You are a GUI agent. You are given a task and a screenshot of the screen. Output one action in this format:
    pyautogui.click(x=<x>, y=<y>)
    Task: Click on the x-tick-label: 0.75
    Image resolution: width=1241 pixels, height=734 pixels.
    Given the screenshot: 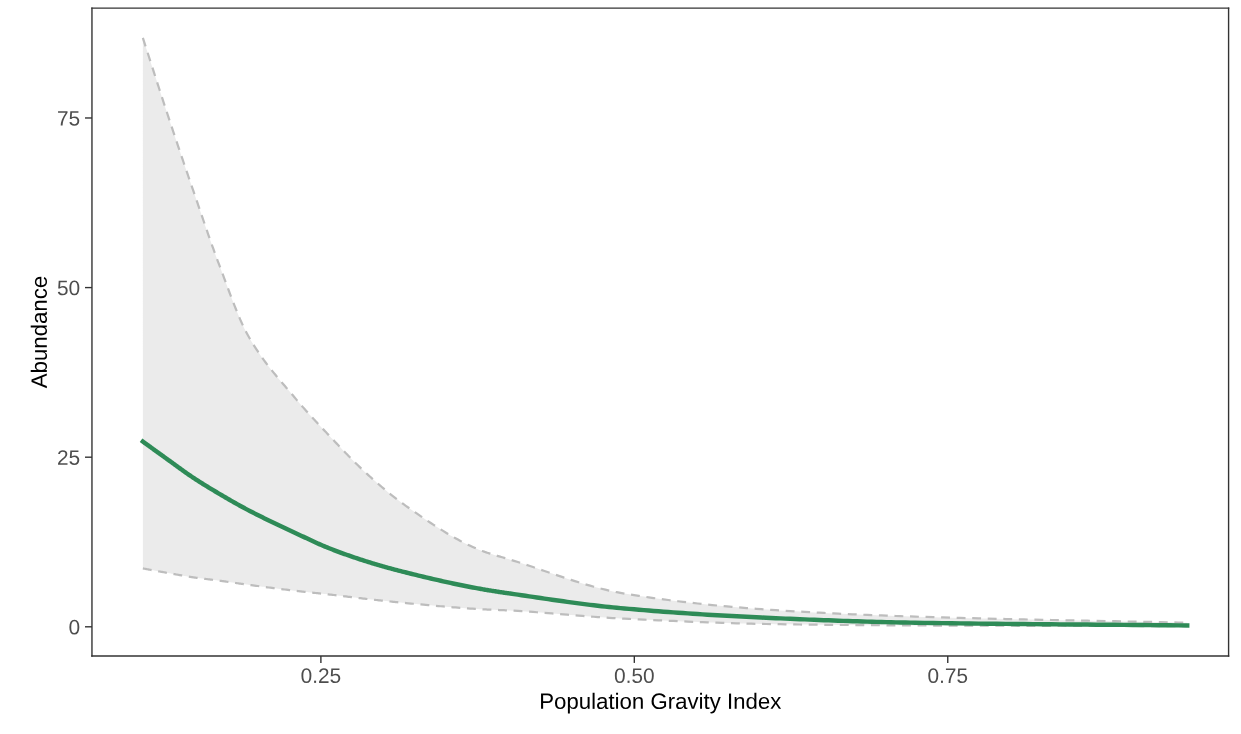 What is the action you would take?
    pyautogui.click(x=948, y=676)
    